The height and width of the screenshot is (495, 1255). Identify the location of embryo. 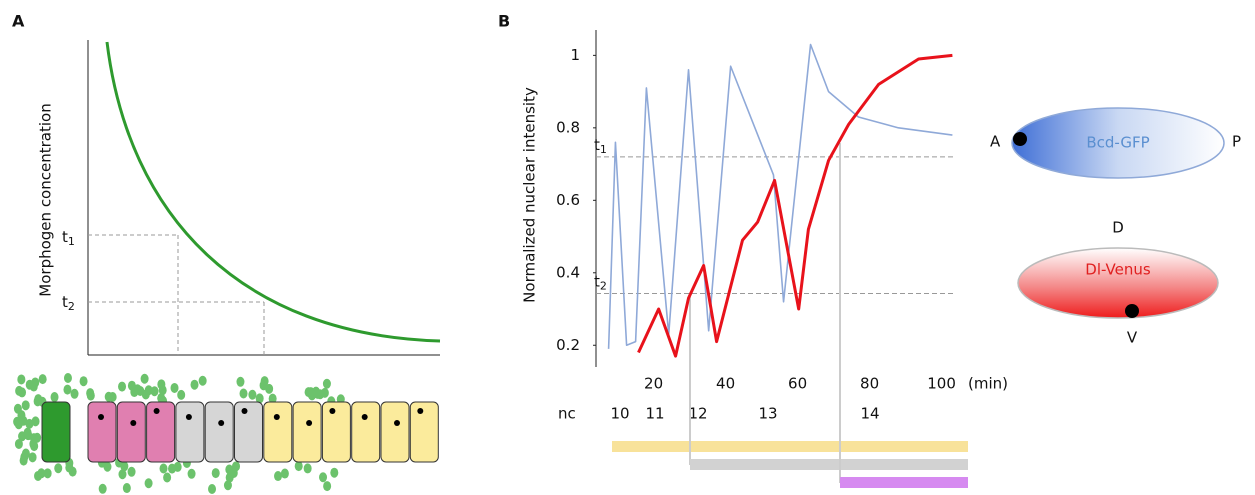
(1118, 143).